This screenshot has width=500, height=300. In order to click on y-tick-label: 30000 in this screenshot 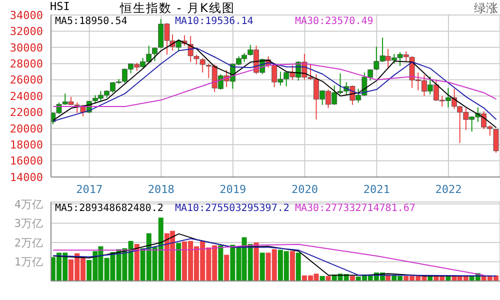, I will do `click(26, 47)`.